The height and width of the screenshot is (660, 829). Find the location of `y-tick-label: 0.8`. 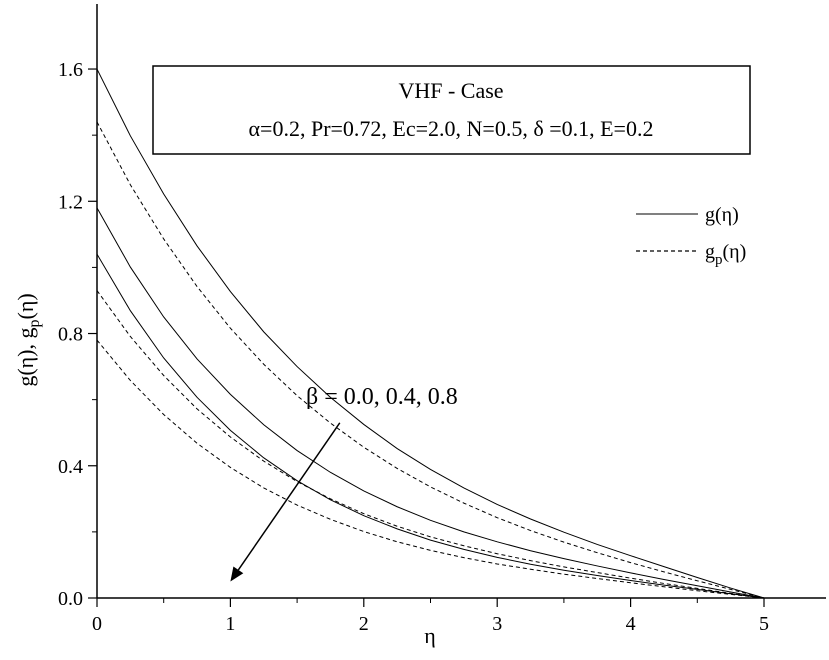

y-tick-label: 0.8 is located at coordinates (70, 335).